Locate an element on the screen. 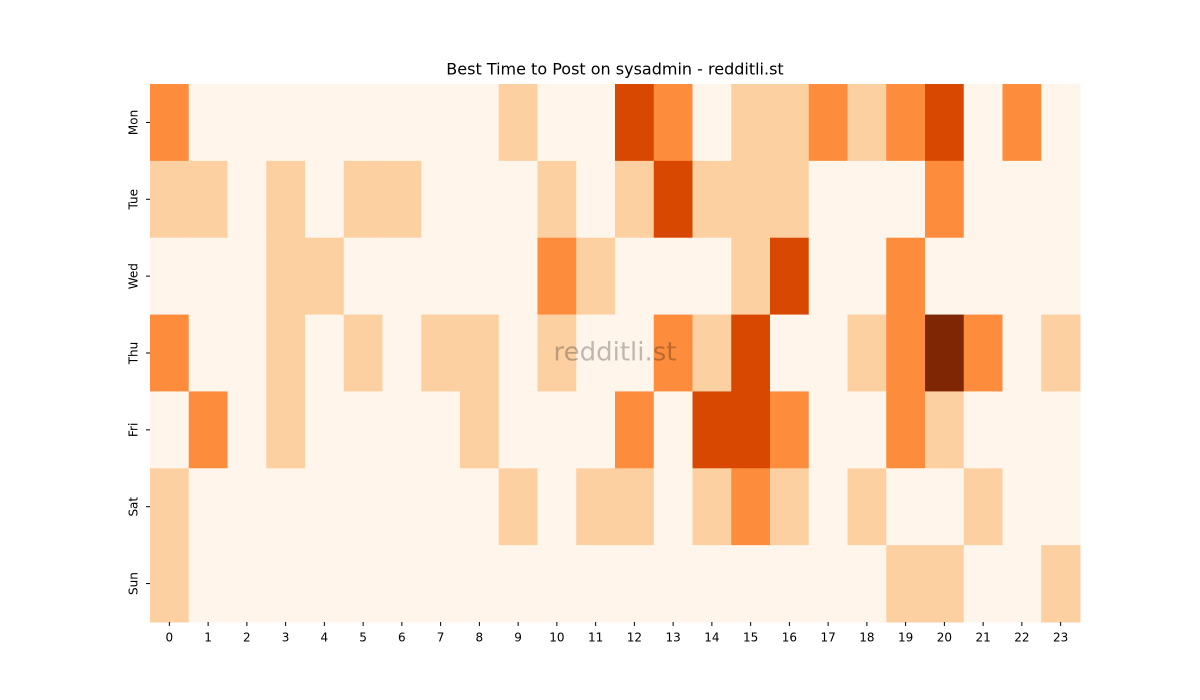  x-tick-label: 21 is located at coordinates (982, 638).